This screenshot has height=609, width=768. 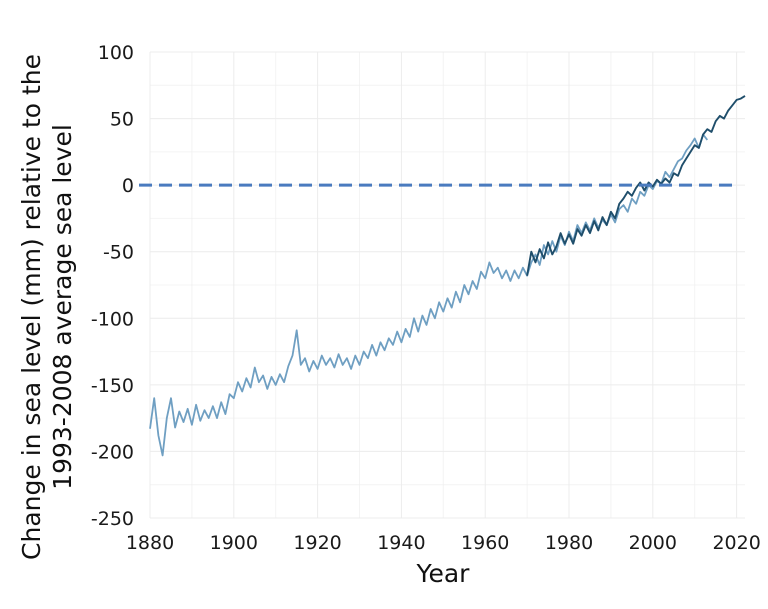 I want to click on x-tick-label: 1940, so click(x=401, y=543).